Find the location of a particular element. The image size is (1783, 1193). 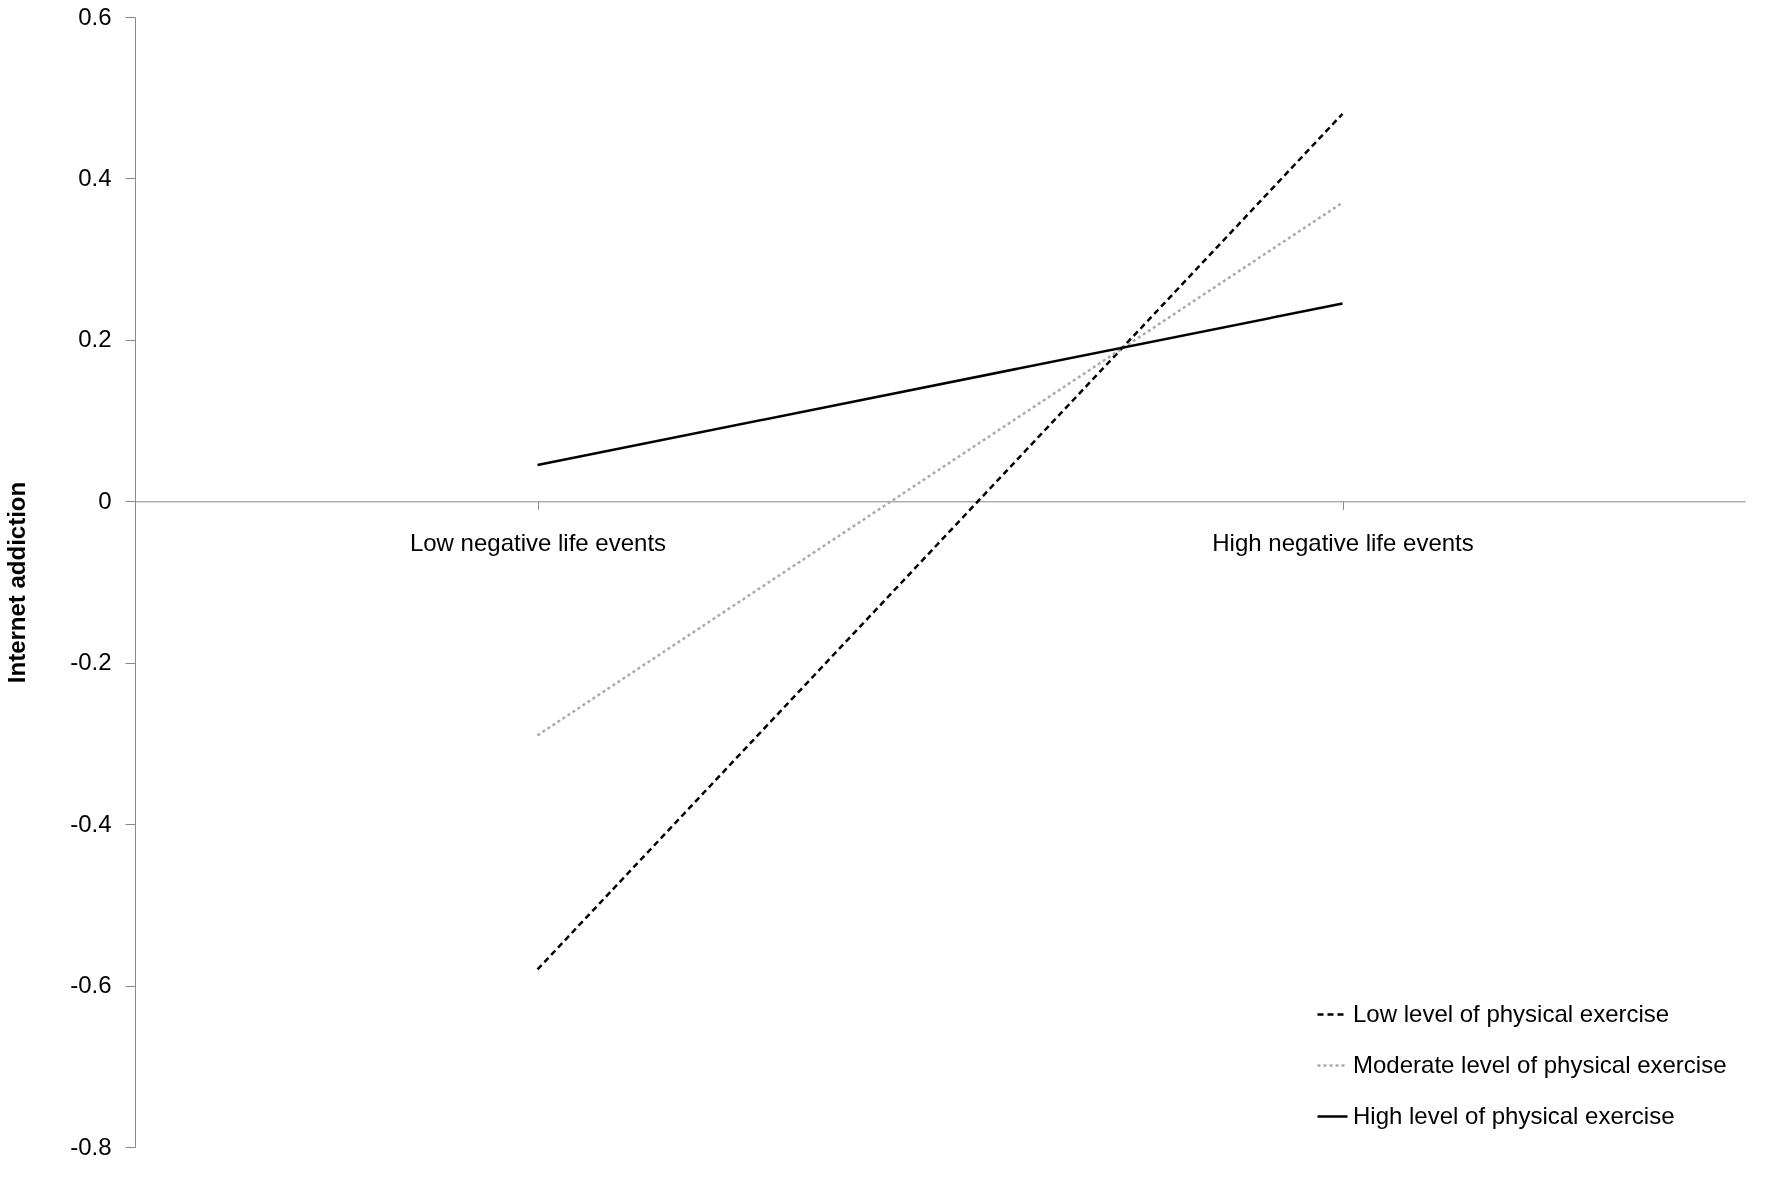

y-tick-label: 0.2 is located at coordinates (95, 339).